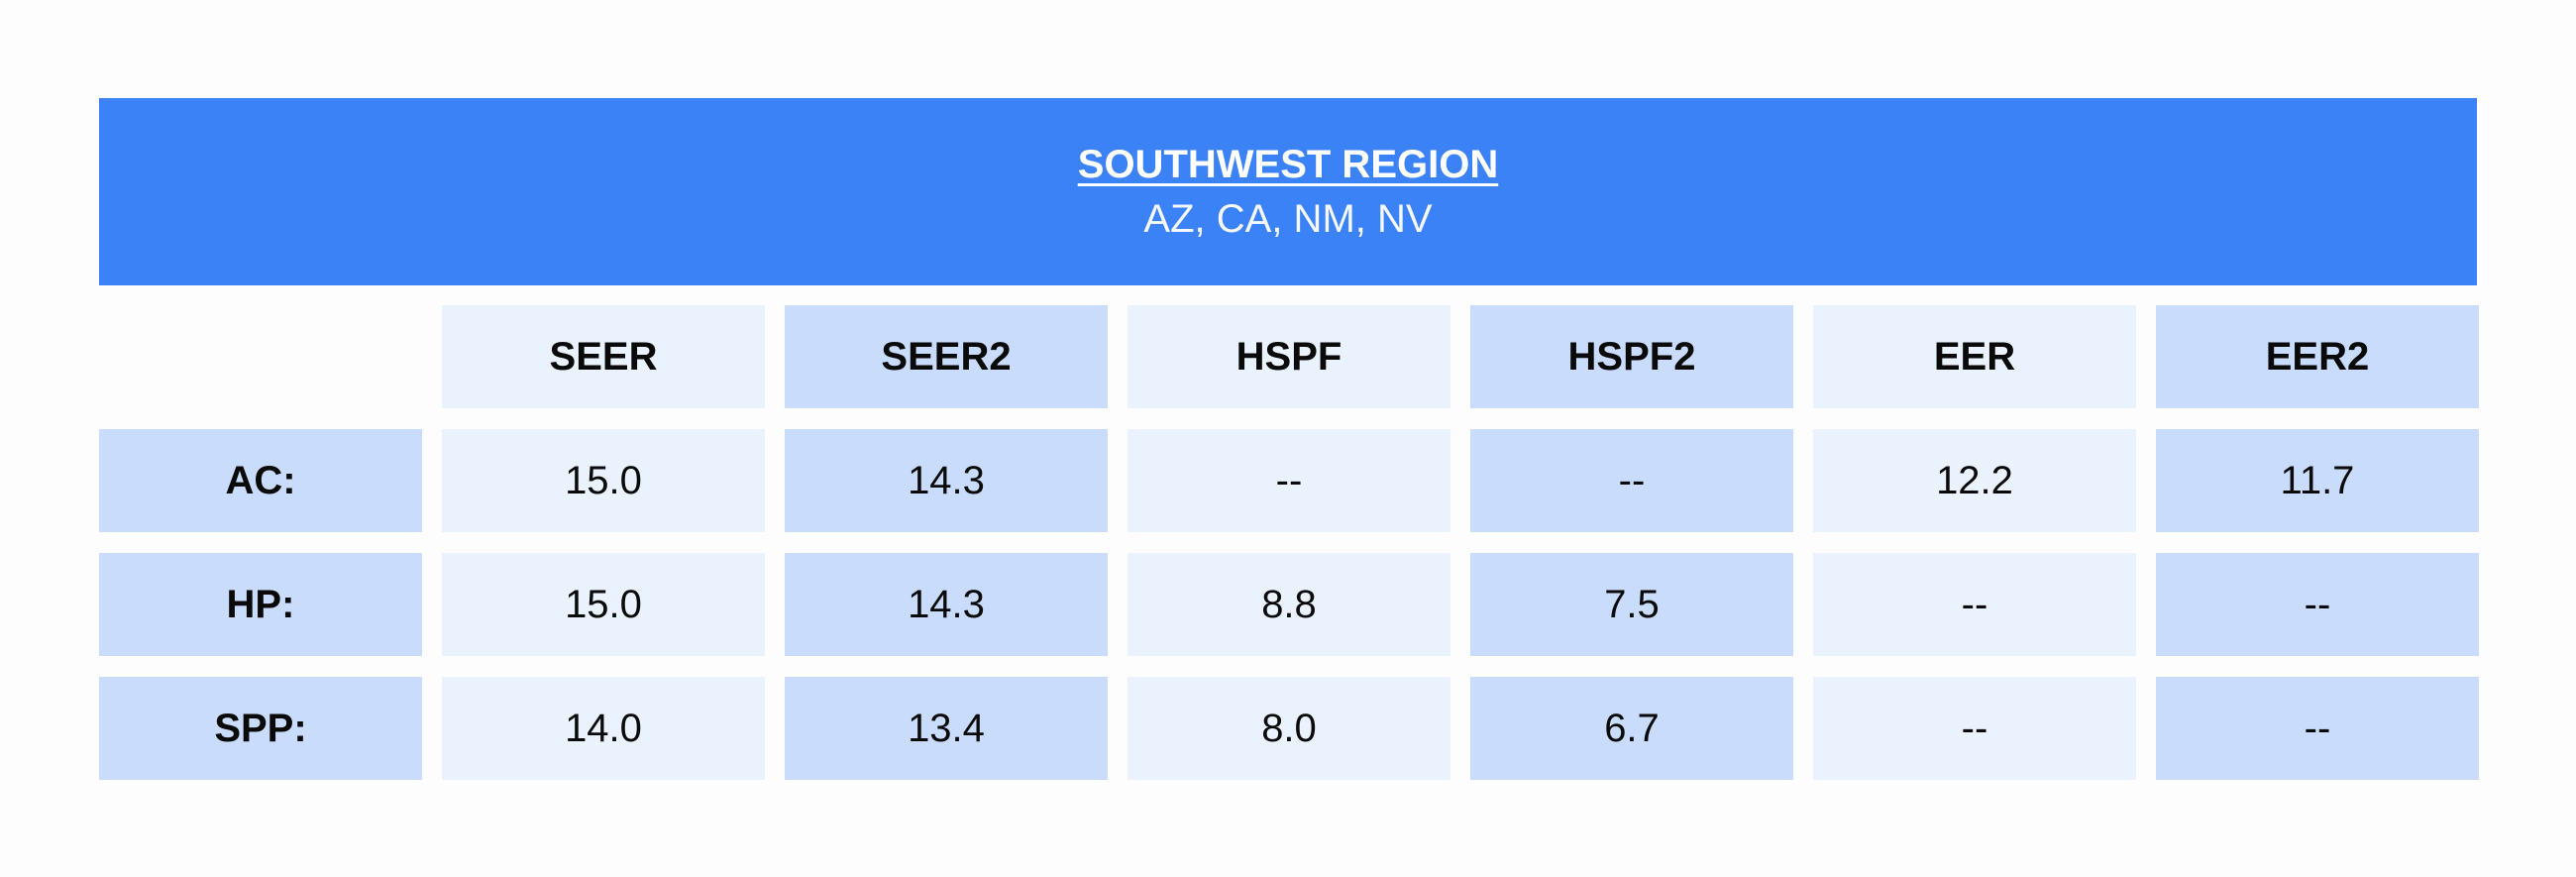 The height and width of the screenshot is (877, 2576). I want to click on table-cell: 8.0, so click(1288, 729).